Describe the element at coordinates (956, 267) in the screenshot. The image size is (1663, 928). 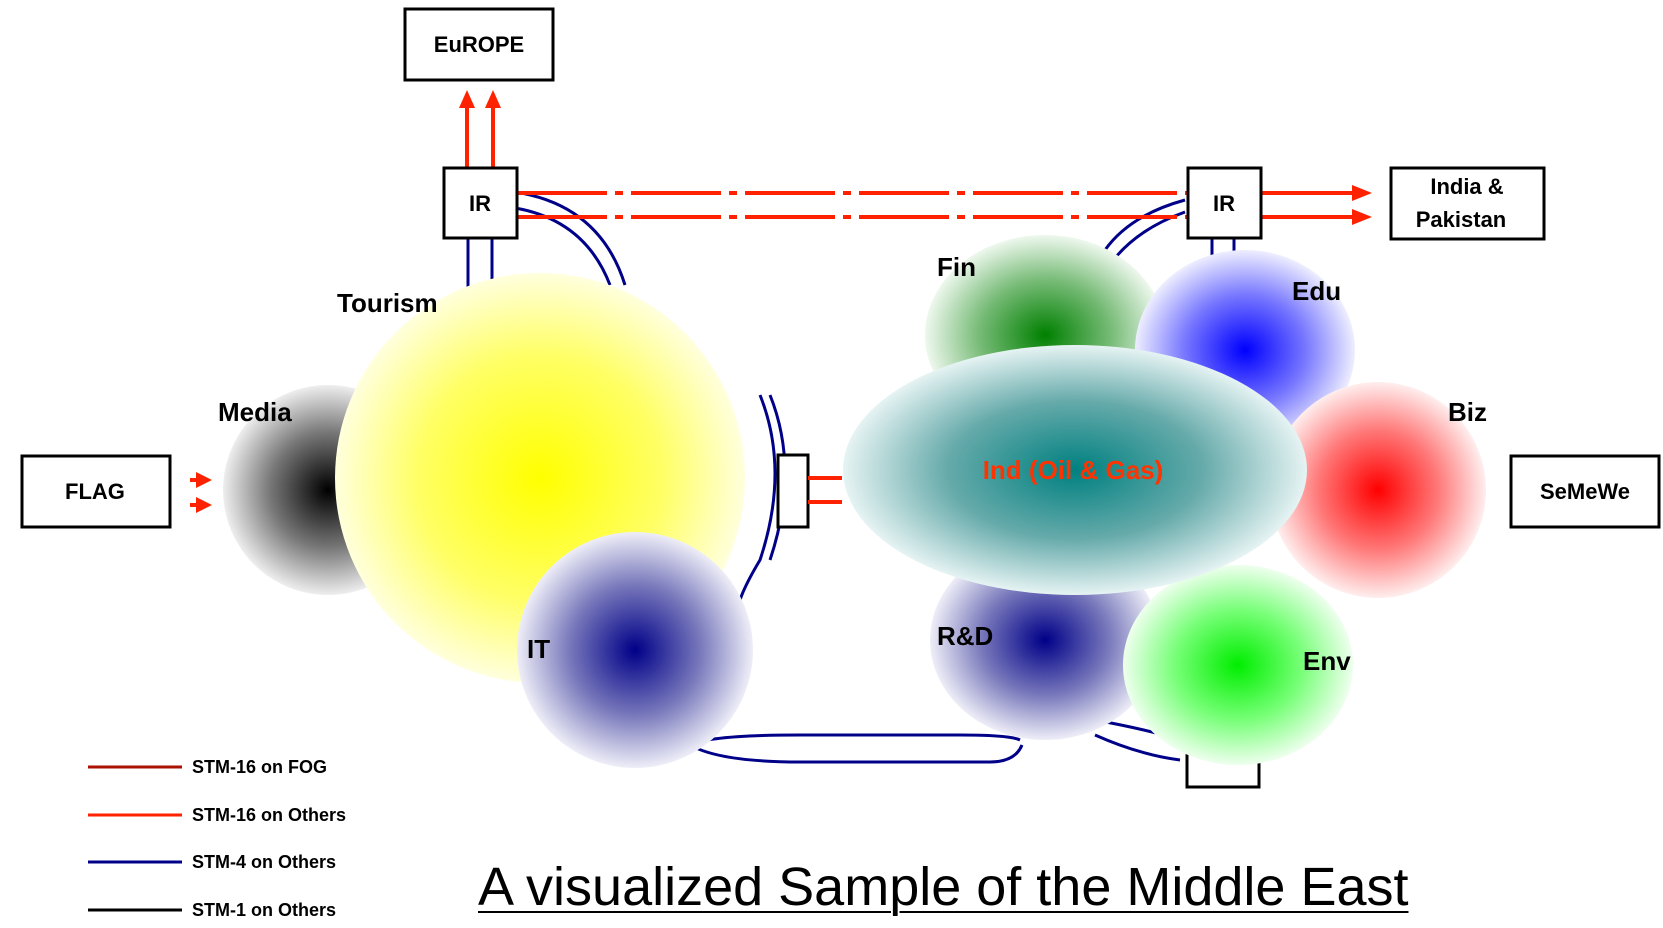
I see `fin-label: Fin` at that location.